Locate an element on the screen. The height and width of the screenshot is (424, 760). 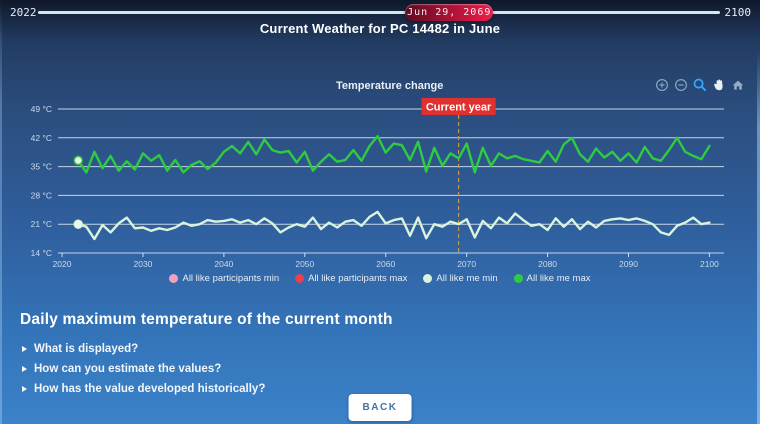
legend-label: All like me max is located at coordinates (558, 278).